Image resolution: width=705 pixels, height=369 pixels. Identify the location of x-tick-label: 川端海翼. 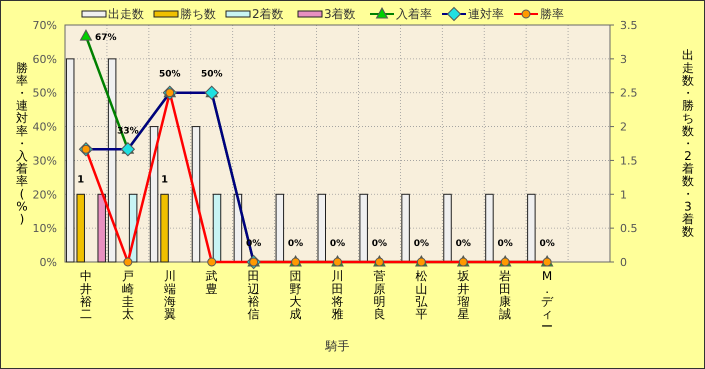
(170, 295).